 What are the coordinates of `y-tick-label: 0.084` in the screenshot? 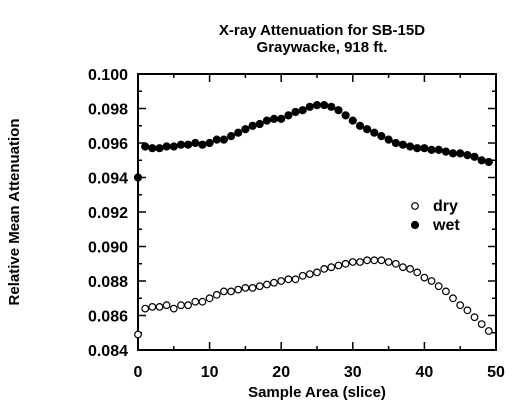 It's located at (108, 351).